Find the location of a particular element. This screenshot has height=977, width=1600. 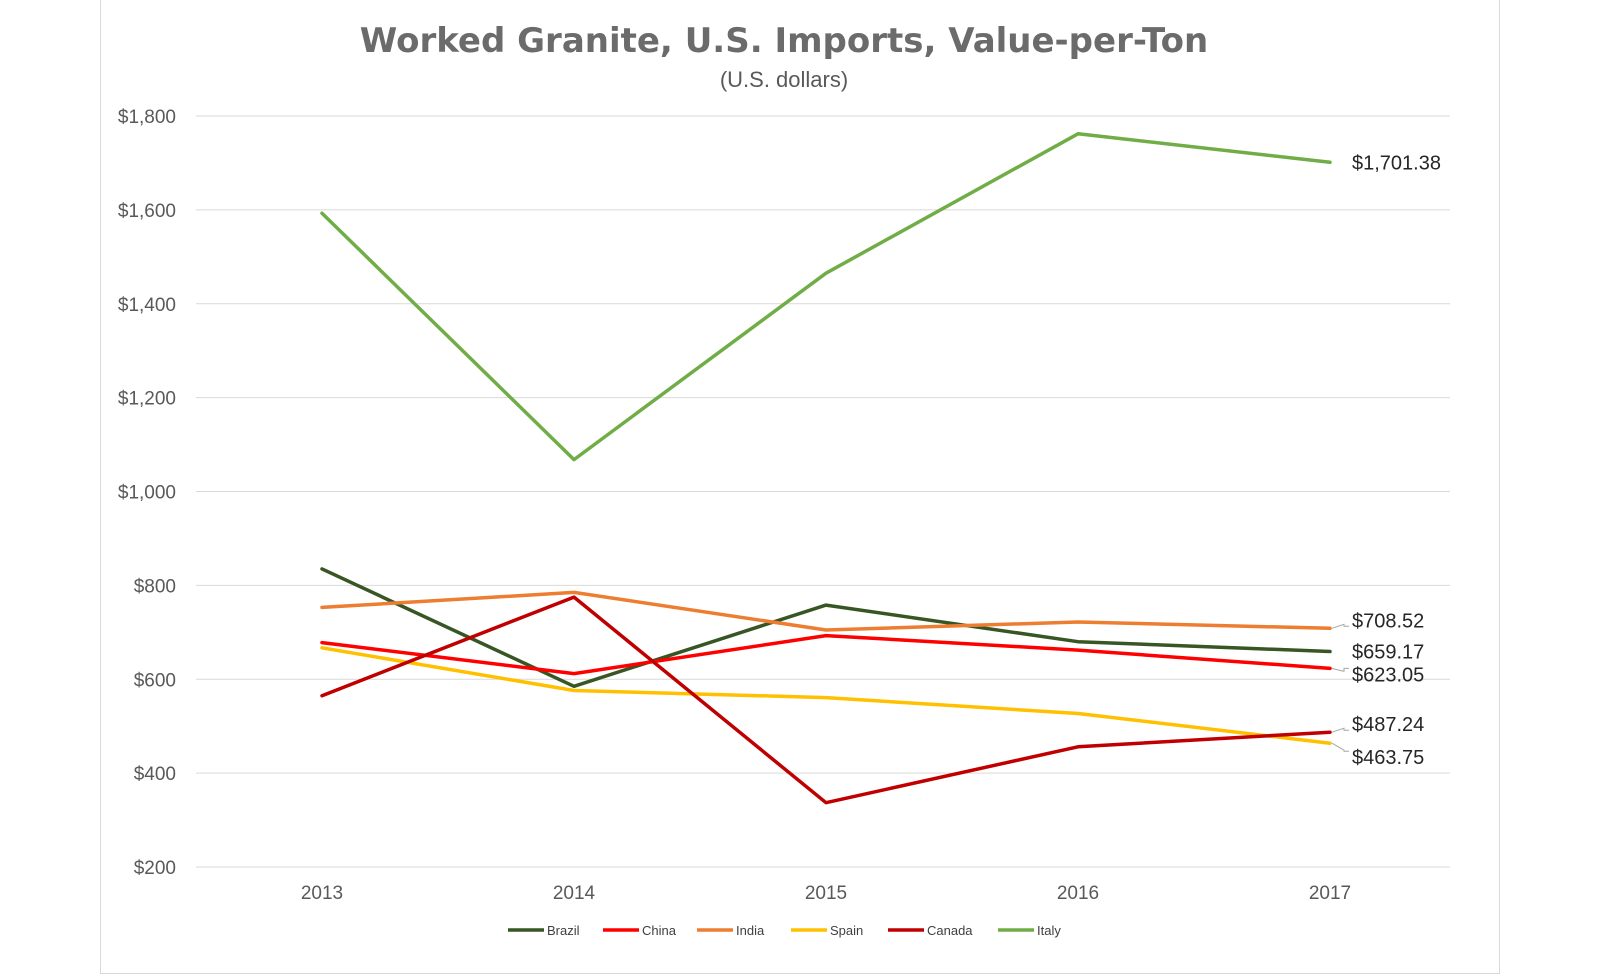

legend-label-india: India is located at coordinates (750, 930).